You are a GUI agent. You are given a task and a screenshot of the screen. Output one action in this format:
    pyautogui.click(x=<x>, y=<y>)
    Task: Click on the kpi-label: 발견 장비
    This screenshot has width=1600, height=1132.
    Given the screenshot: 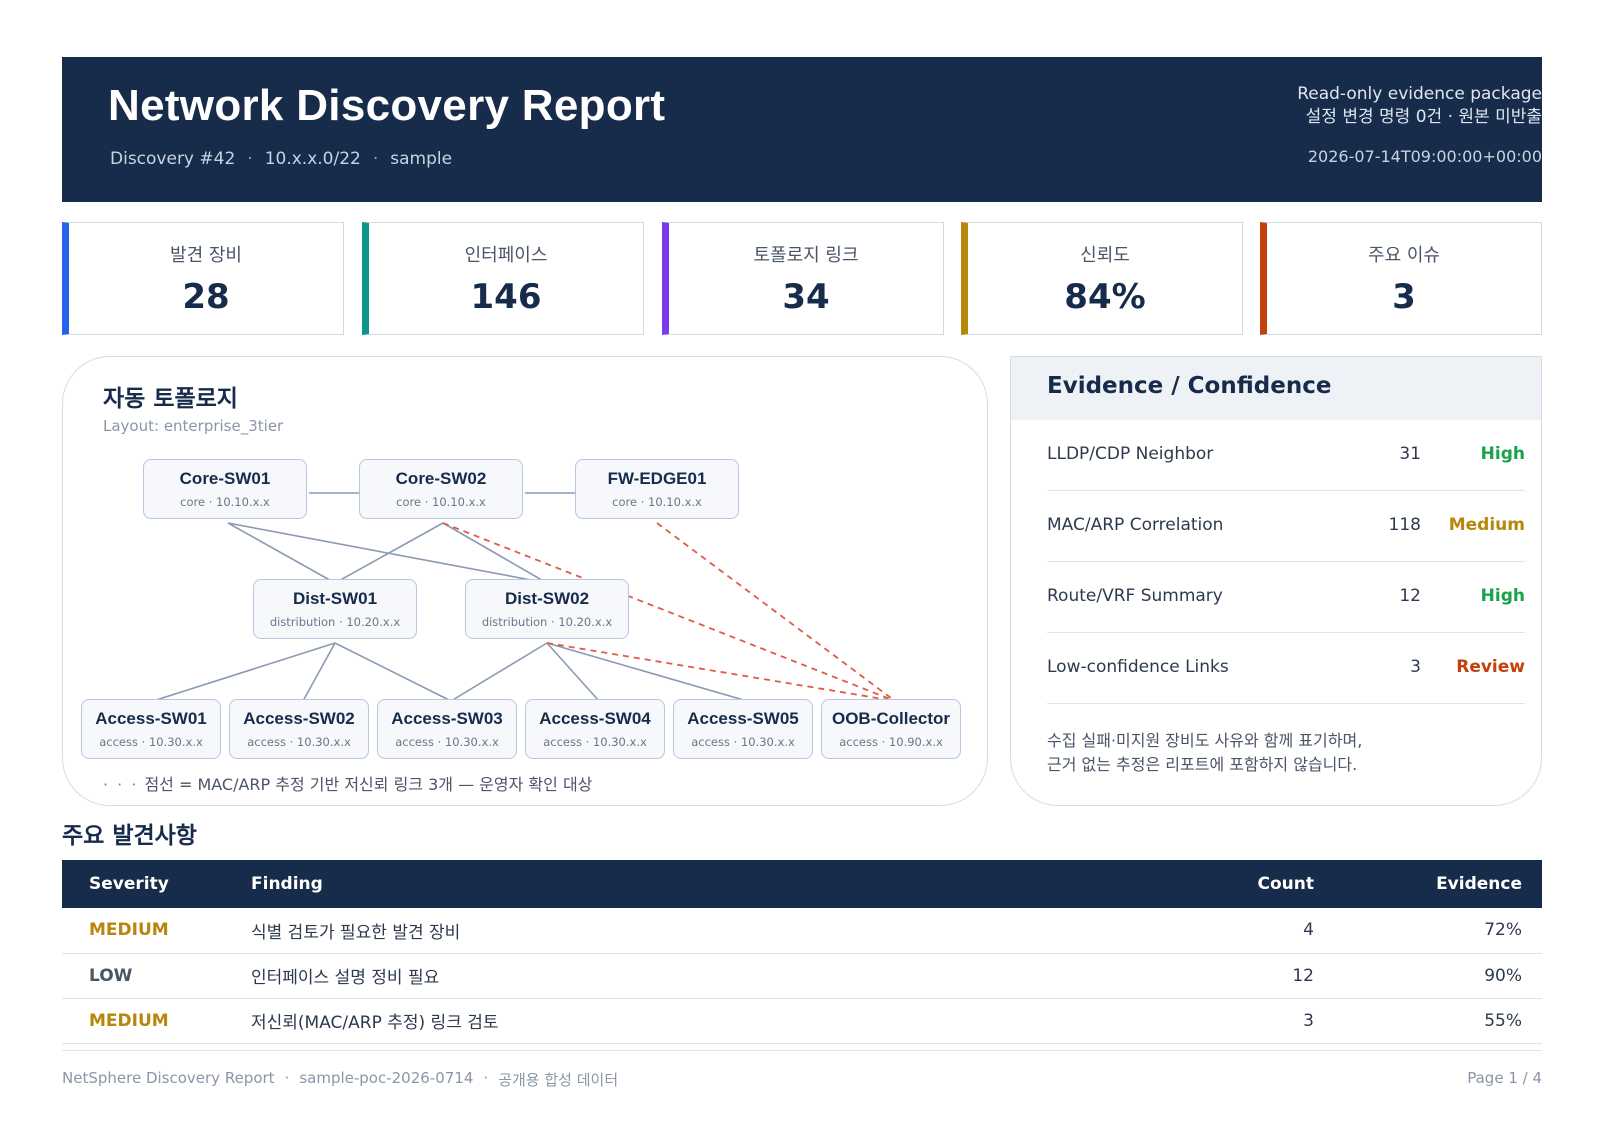 What is the action you would take?
    pyautogui.click(x=206, y=255)
    